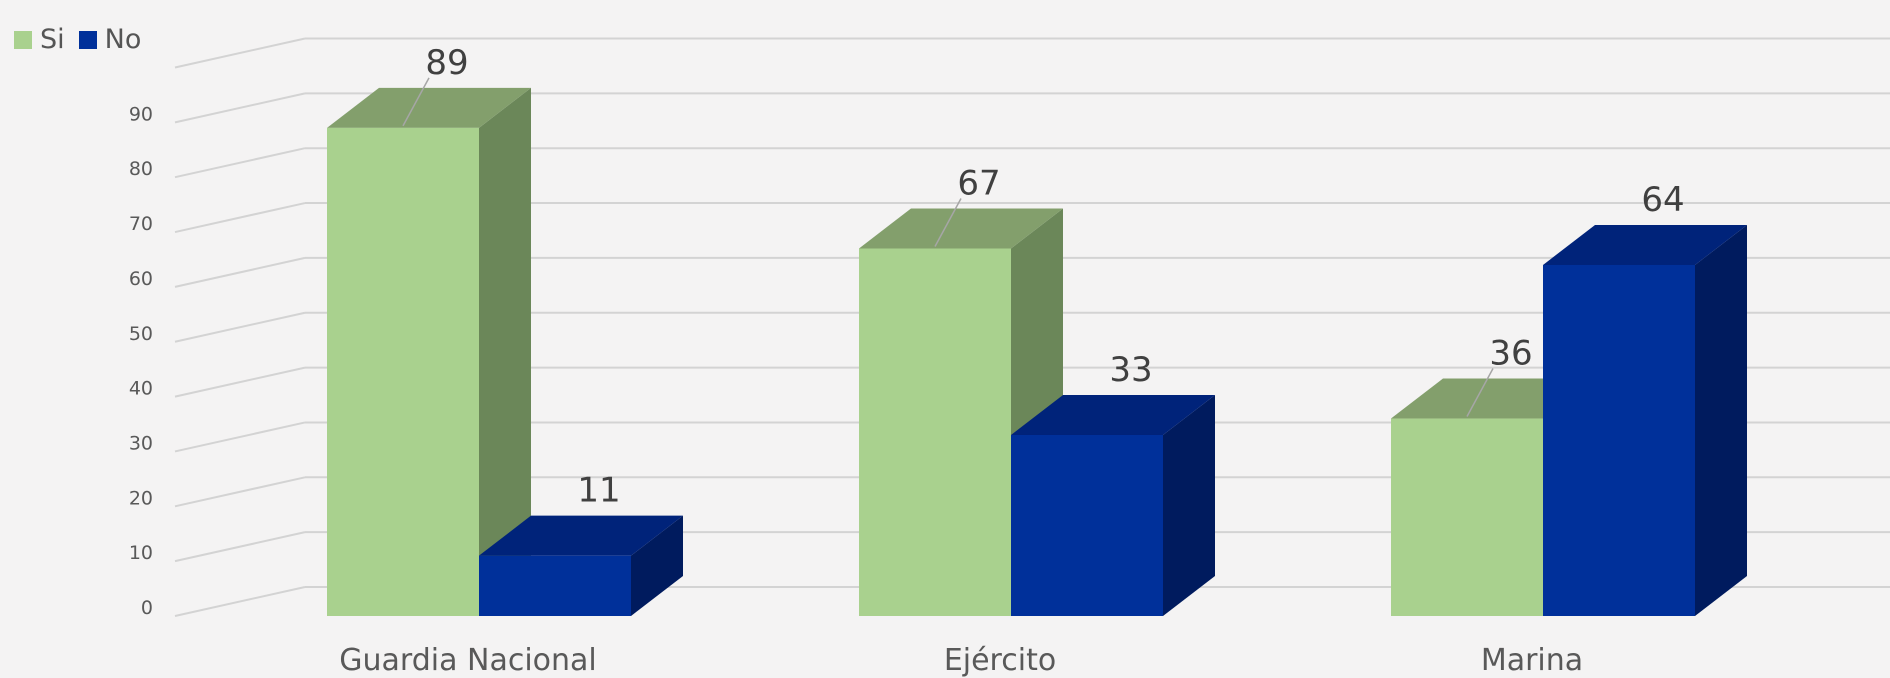 The image size is (1890, 678). What do you see at coordinates (141, 553) in the screenshot?
I see `y-tick-label: 10` at bounding box center [141, 553].